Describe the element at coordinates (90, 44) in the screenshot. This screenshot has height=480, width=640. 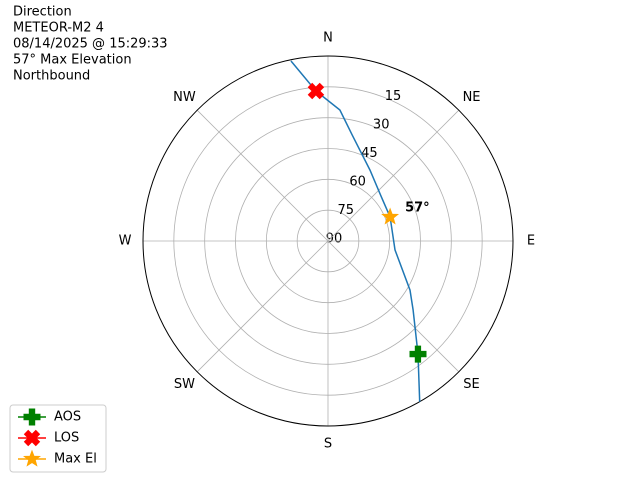
I see `title-line: 08/14/2025 @ 15:29:33` at that location.